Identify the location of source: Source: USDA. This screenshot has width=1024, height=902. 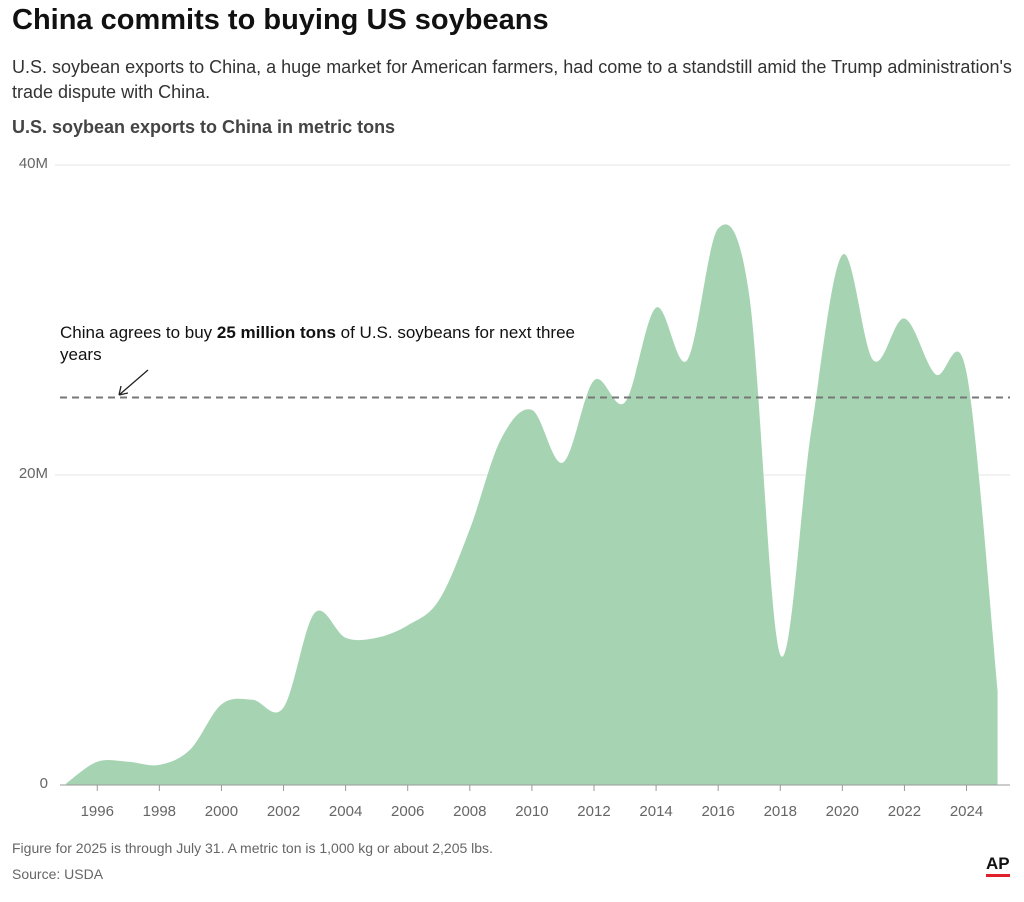
(58, 874).